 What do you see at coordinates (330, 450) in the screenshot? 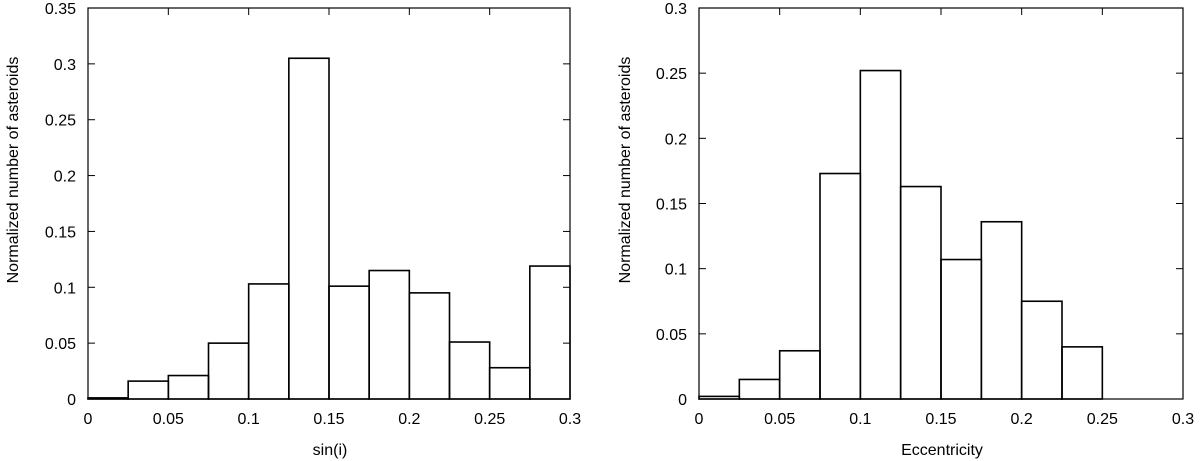
I see `x-axis-title: sin(i)` at bounding box center [330, 450].